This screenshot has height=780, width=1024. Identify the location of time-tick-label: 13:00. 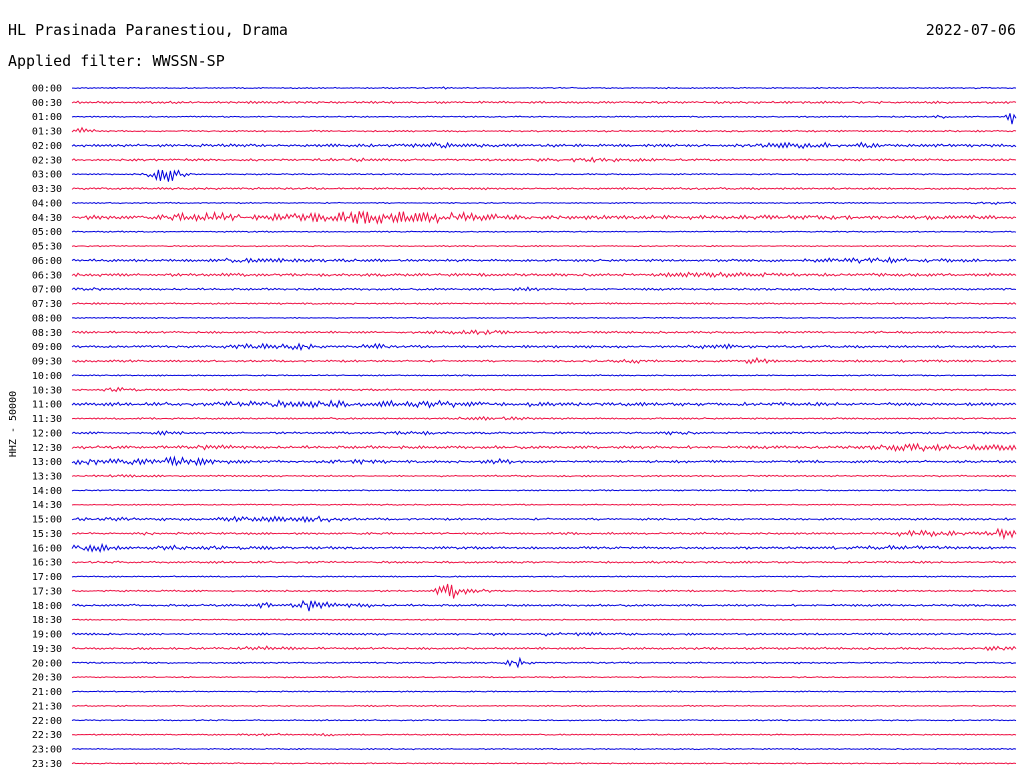
(47, 462).